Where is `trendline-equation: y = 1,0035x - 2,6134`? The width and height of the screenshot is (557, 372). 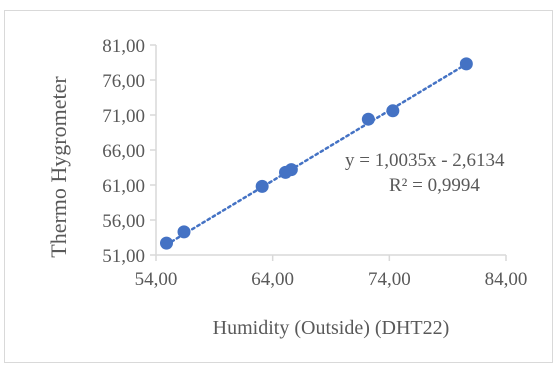
trendline-equation: y = 1,0035x - 2,6134 is located at coordinates (425, 160).